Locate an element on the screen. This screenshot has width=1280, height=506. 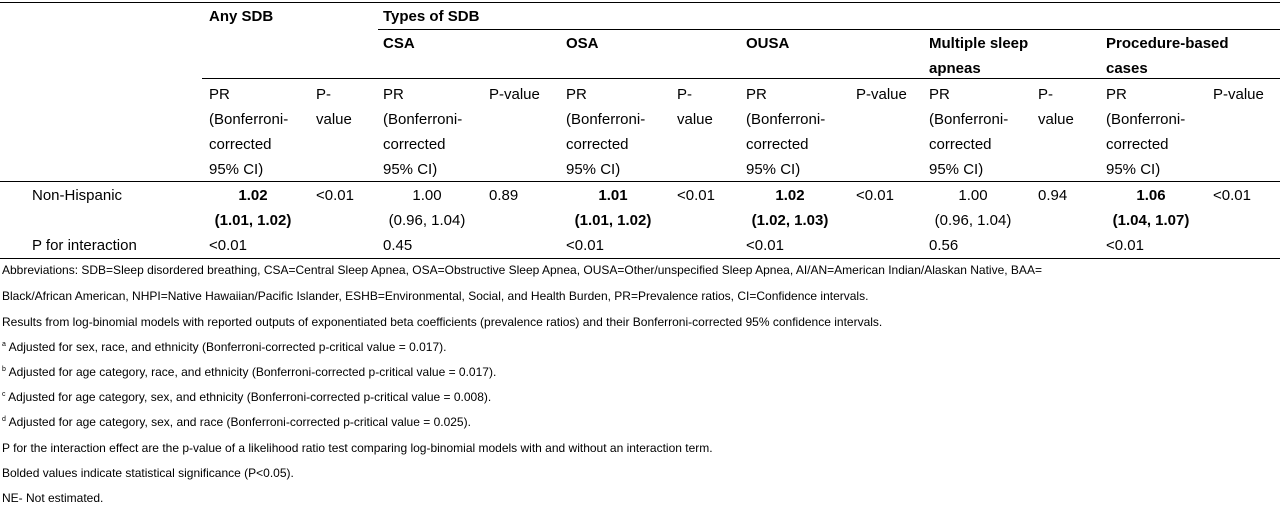
p-cell-any: <0.01 is located at coordinates (335, 195).